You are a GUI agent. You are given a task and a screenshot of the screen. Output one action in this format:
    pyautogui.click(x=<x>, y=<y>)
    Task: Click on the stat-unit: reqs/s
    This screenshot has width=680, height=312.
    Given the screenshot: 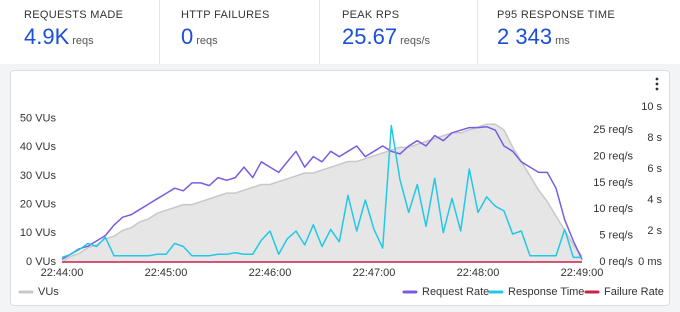 What is the action you would take?
    pyautogui.click(x=415, y=41)
    